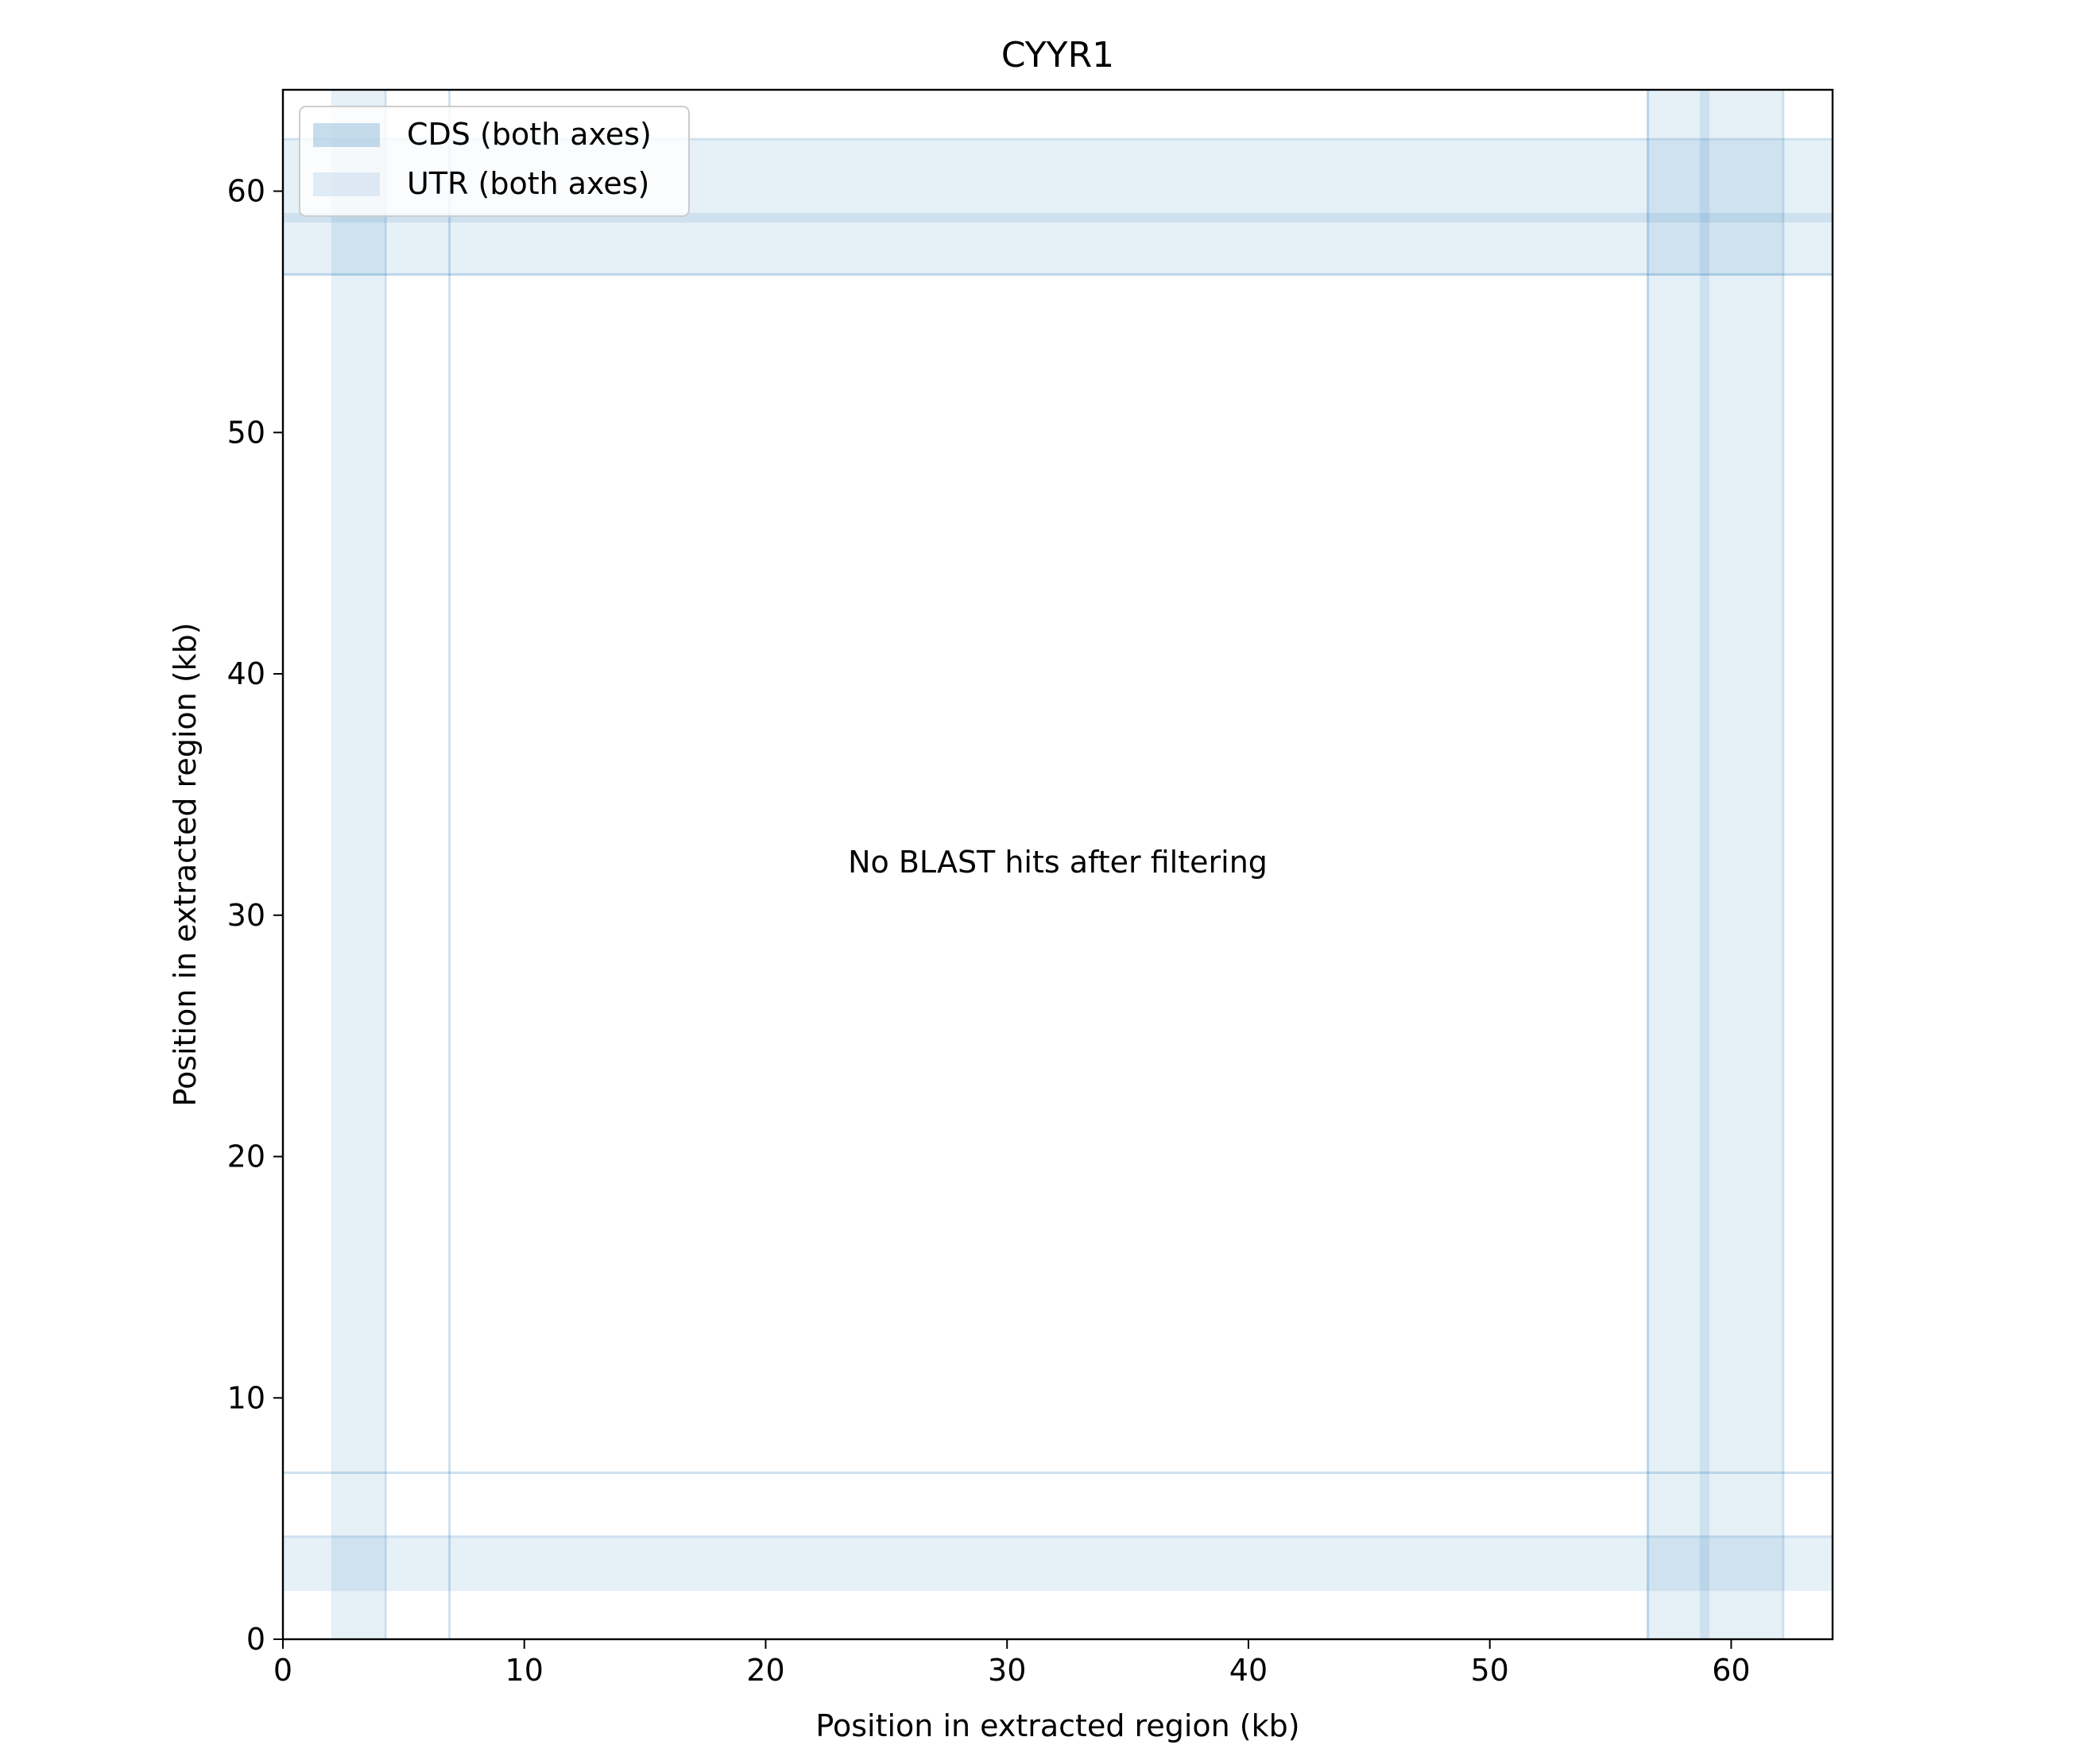 Image resolution: width=2098 pixels, height=1764 pixels. What do you see at coordinates (282, 1671) in the screenshot?
I see `x-tick-label-0: 0` at bounding box center [282, 1671].